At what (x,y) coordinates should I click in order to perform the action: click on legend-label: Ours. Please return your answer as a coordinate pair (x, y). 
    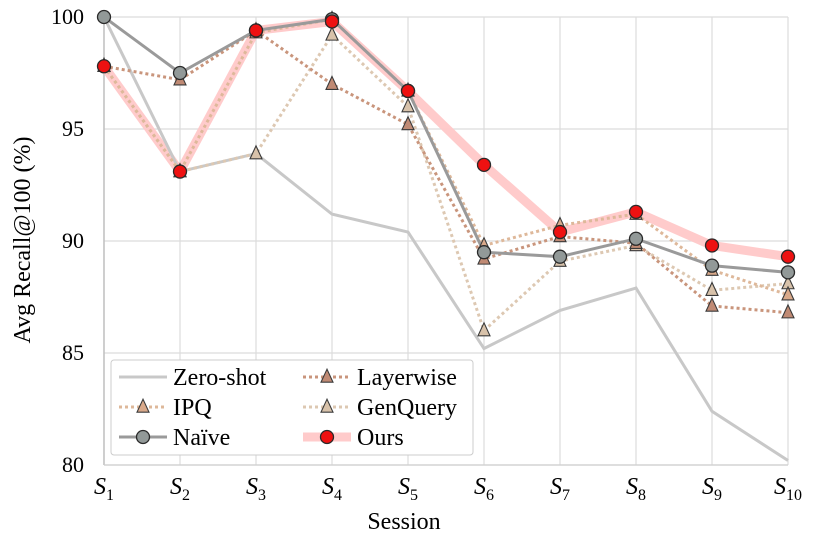
    Looking at the image, I should click on (380, 438).